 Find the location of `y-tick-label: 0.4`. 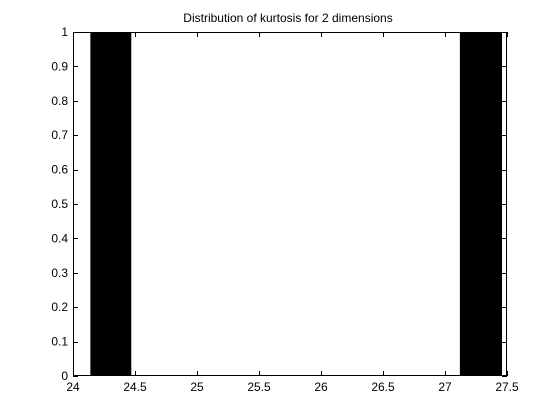

y-tick-label: 0.4 is located at coordinates (59, 238).